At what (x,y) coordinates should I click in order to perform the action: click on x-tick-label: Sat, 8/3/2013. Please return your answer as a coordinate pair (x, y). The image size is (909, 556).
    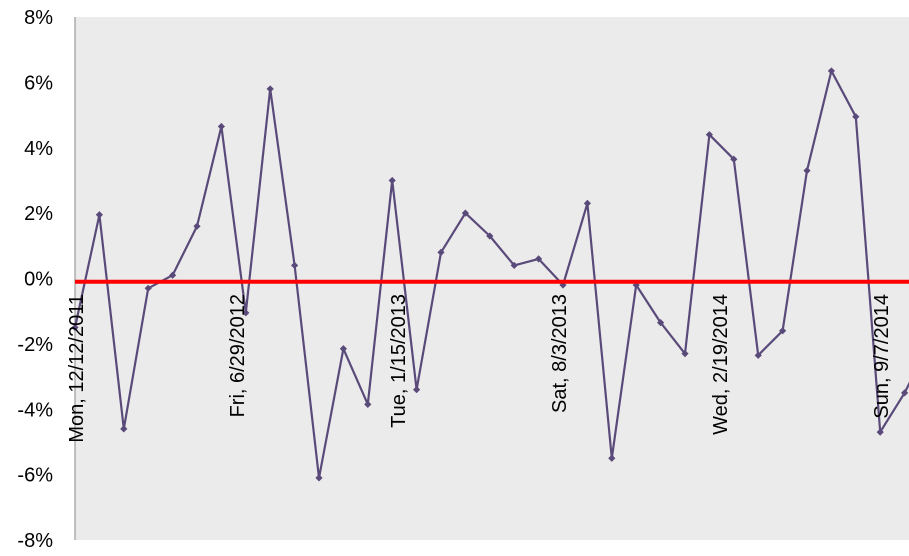
    Looking at the image, I should click on (560, 353).